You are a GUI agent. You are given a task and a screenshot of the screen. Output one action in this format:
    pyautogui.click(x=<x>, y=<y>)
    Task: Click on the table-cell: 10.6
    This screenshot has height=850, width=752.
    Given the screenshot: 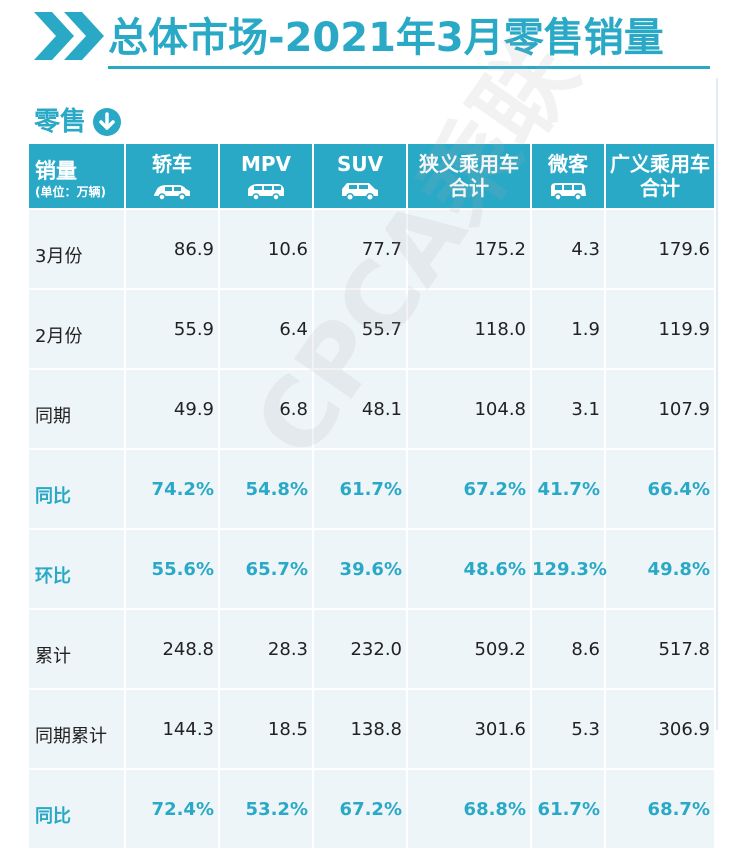 What is the action you would take?
    pyautogui.click(x=266, y=249)
    